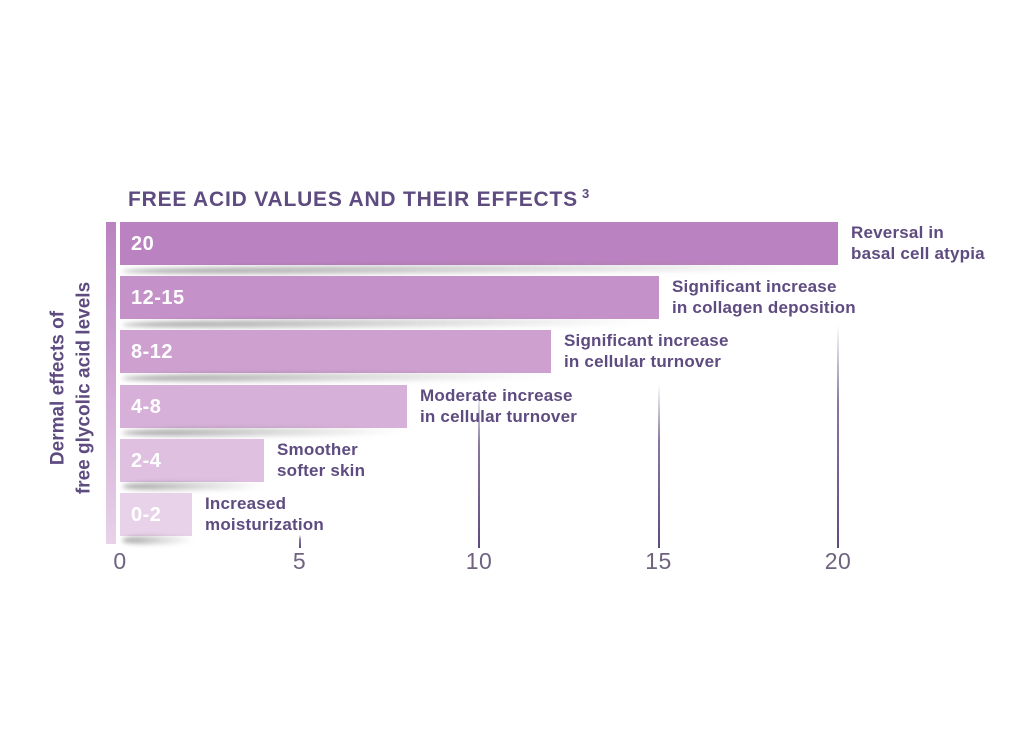 This screenshot has width=1014, height=737. Describe the element at coordinates (111, 383) in the screenshot. I see `y-axis-strip` at that location.